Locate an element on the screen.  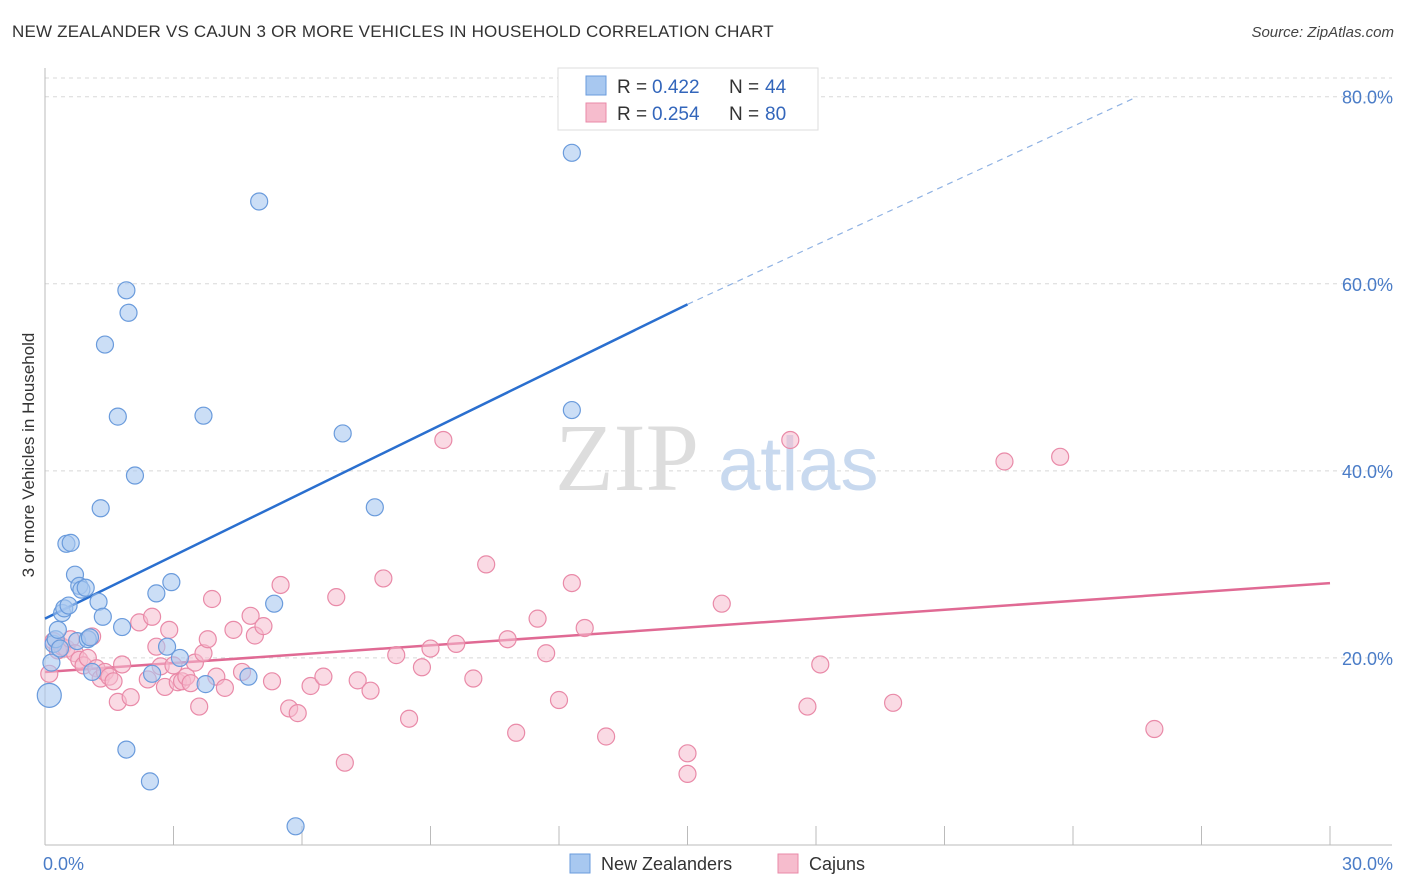
legend-swatch-blue is located at coordinates (596, 85).